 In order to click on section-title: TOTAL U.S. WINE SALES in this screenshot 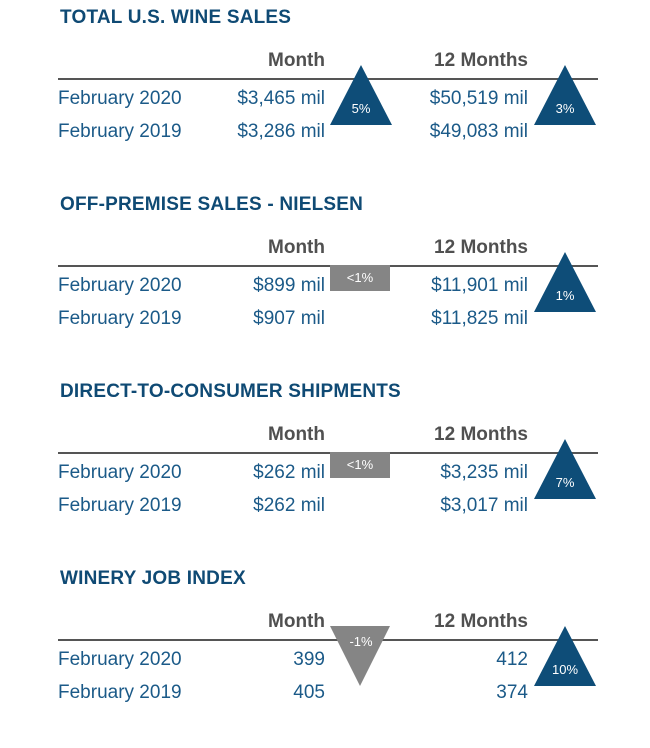, I will do `click(176, 17)`.